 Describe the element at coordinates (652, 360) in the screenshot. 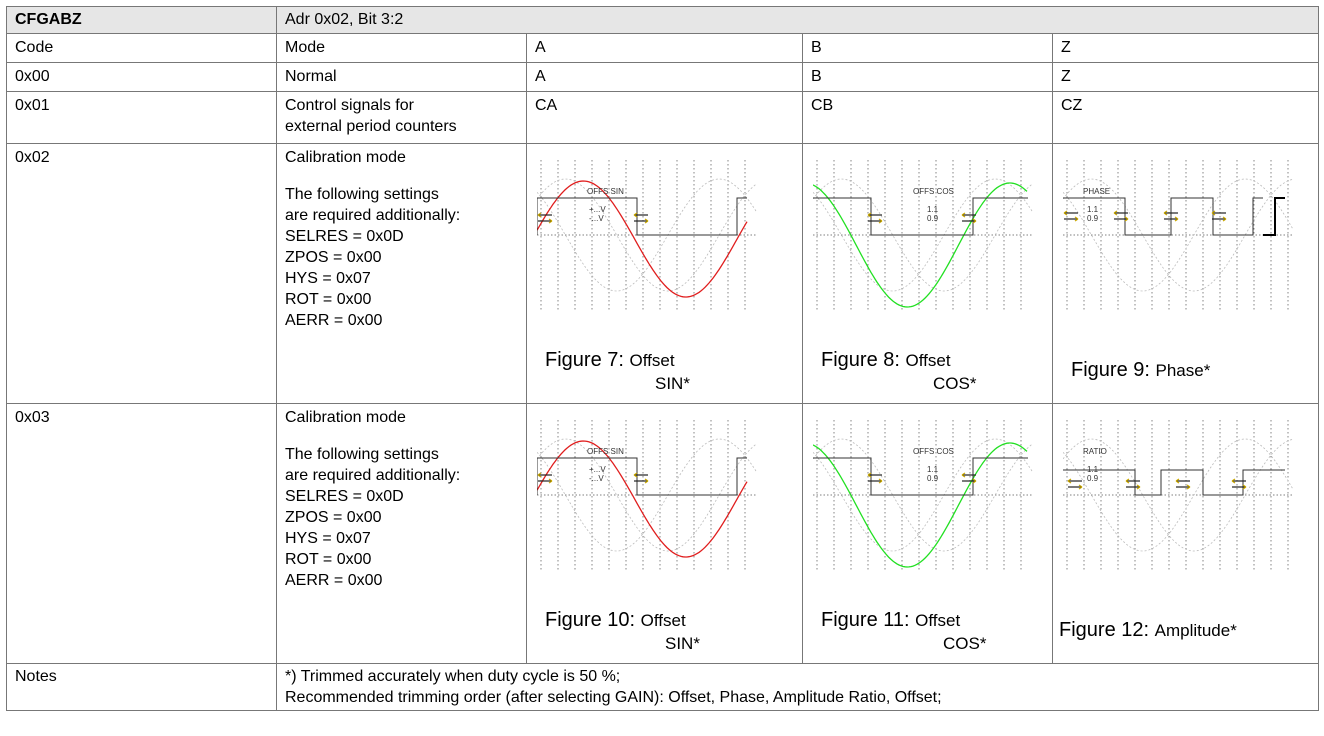

I see `figure-caption-text: Offset` at that location.